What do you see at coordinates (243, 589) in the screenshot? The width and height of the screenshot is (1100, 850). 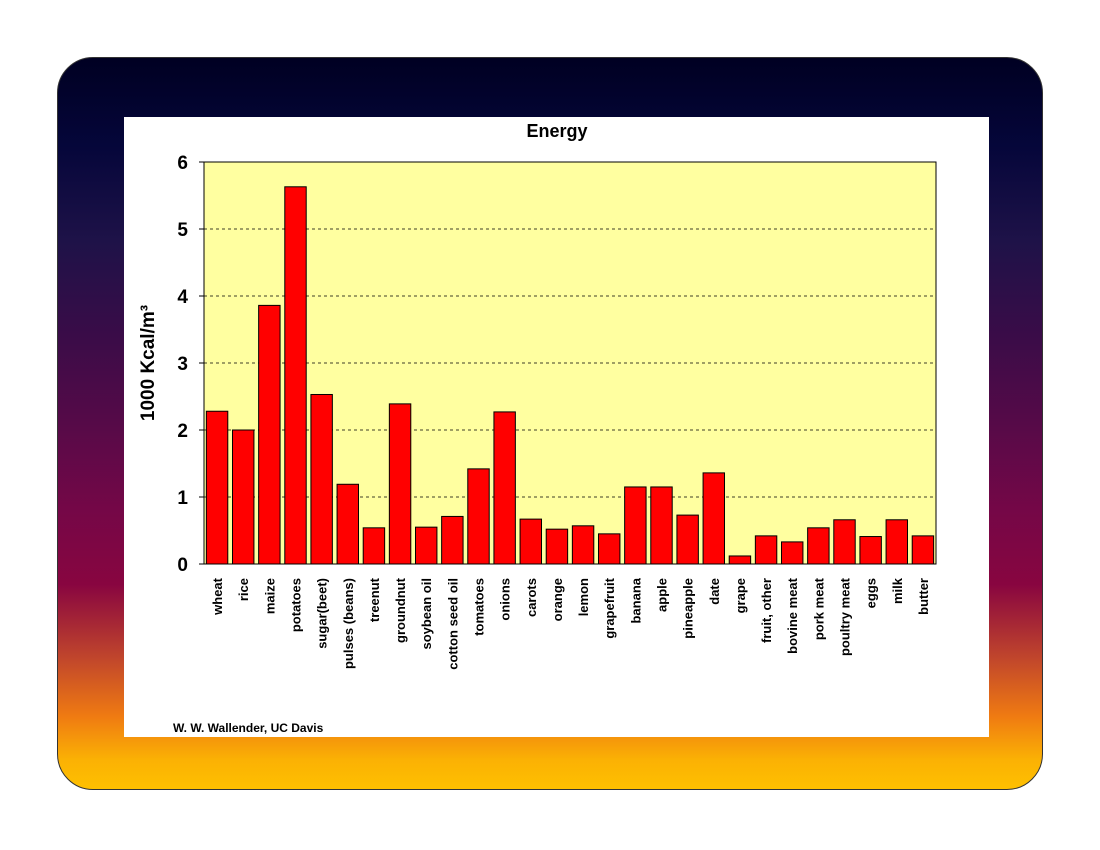 I see `x-tick-label: rice` at bounding box center [243, 589].